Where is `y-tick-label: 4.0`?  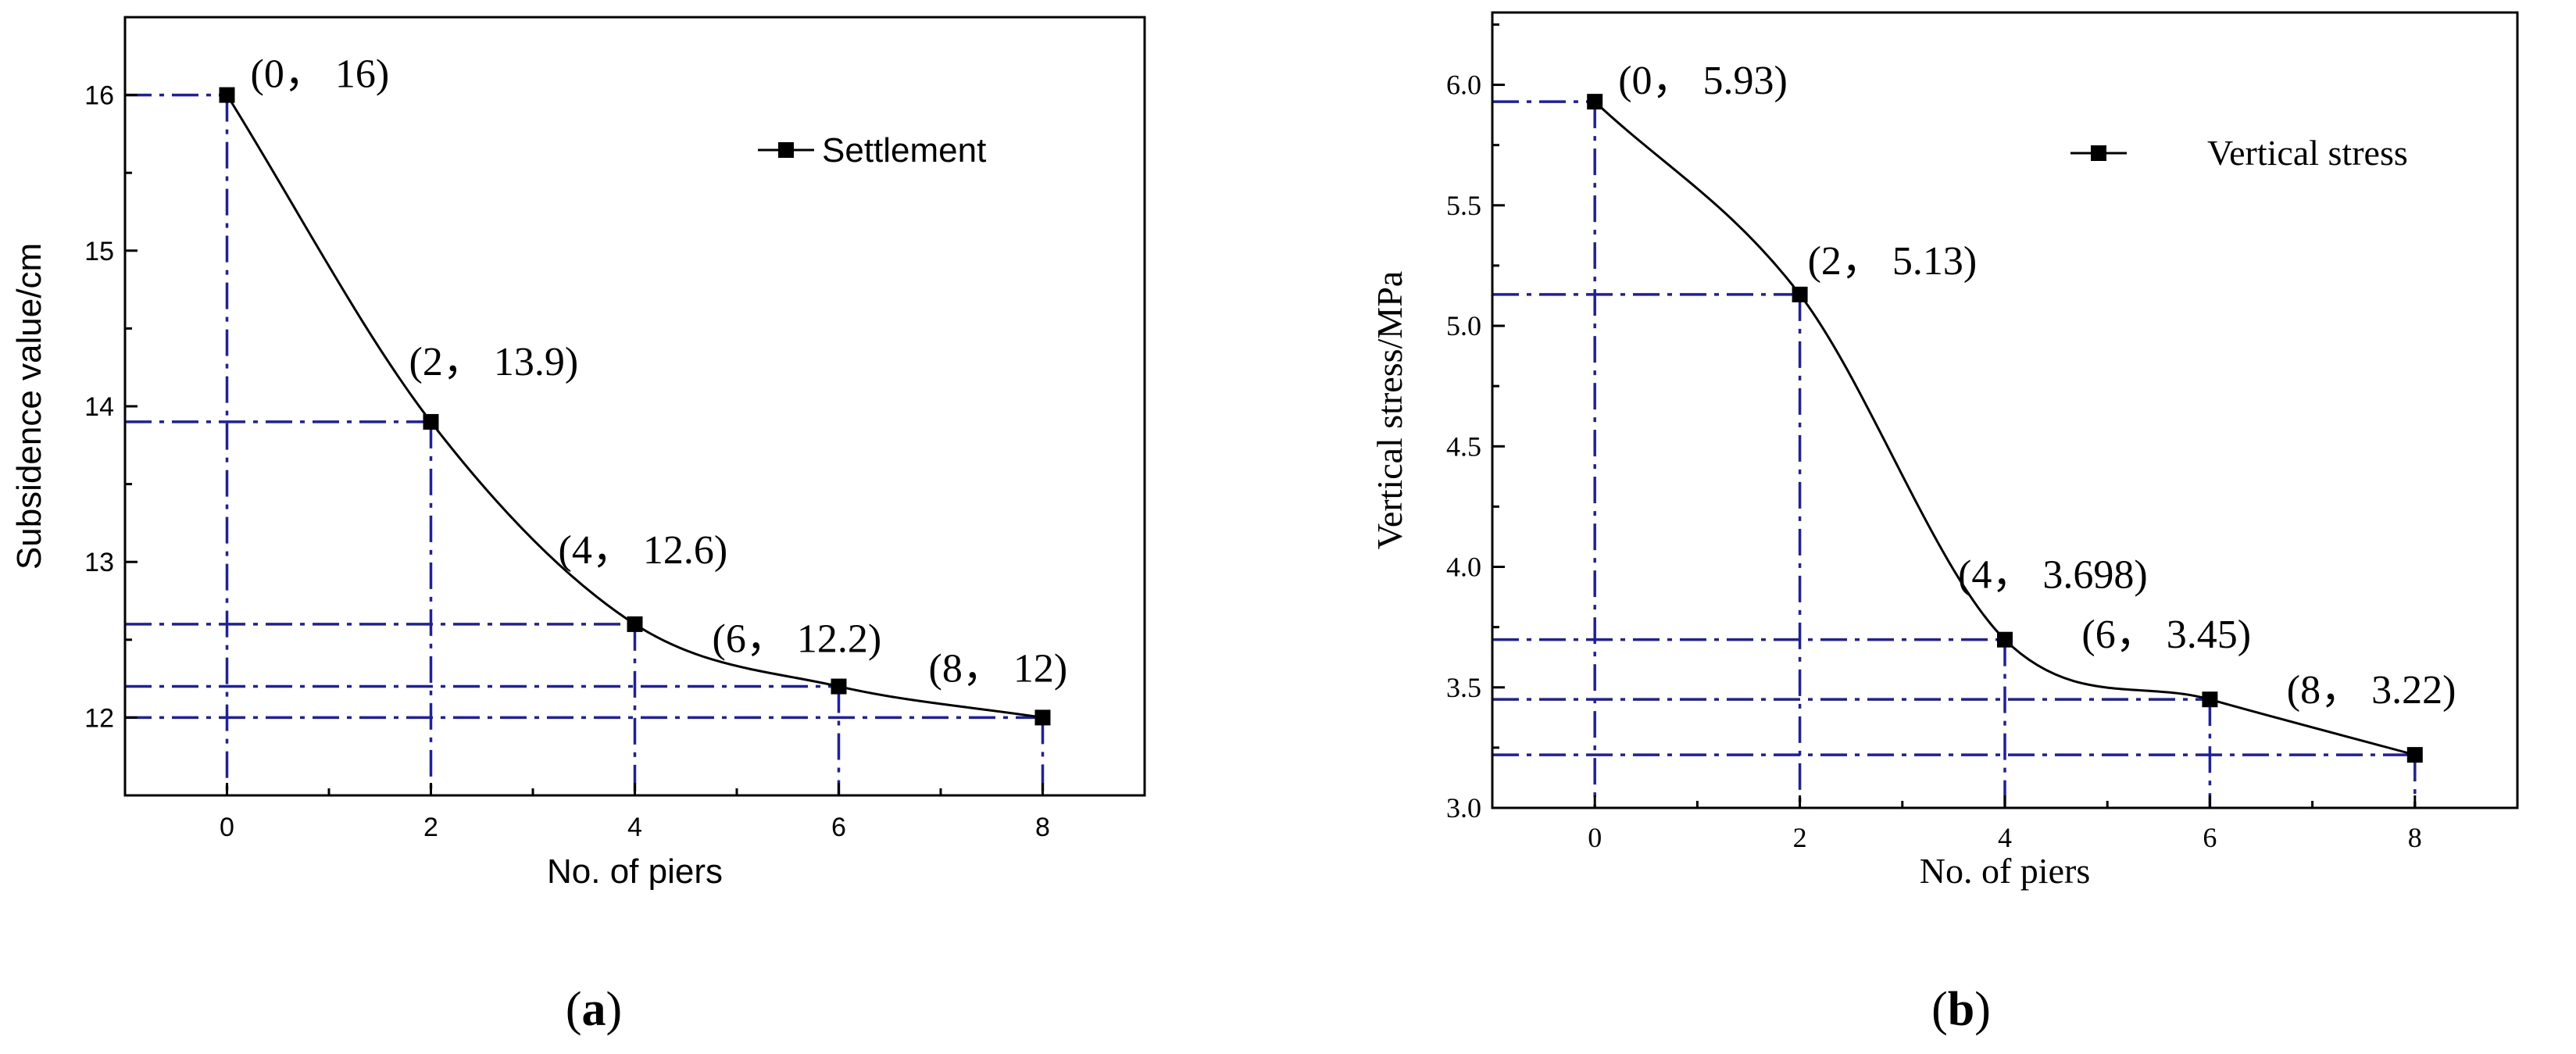
y-tick-label: 4.0 is located at coordinates (1463, 567).